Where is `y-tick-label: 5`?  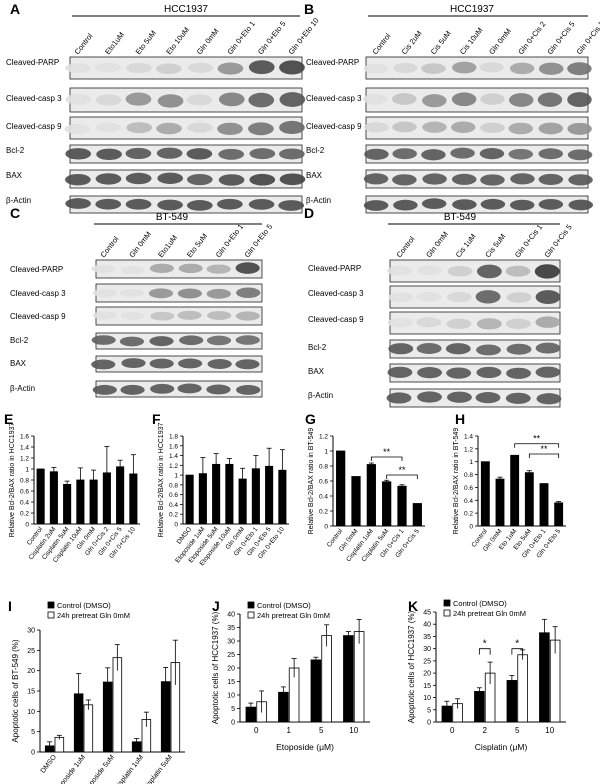 y-tick-label: 5 is located at coordinates (233, 709).